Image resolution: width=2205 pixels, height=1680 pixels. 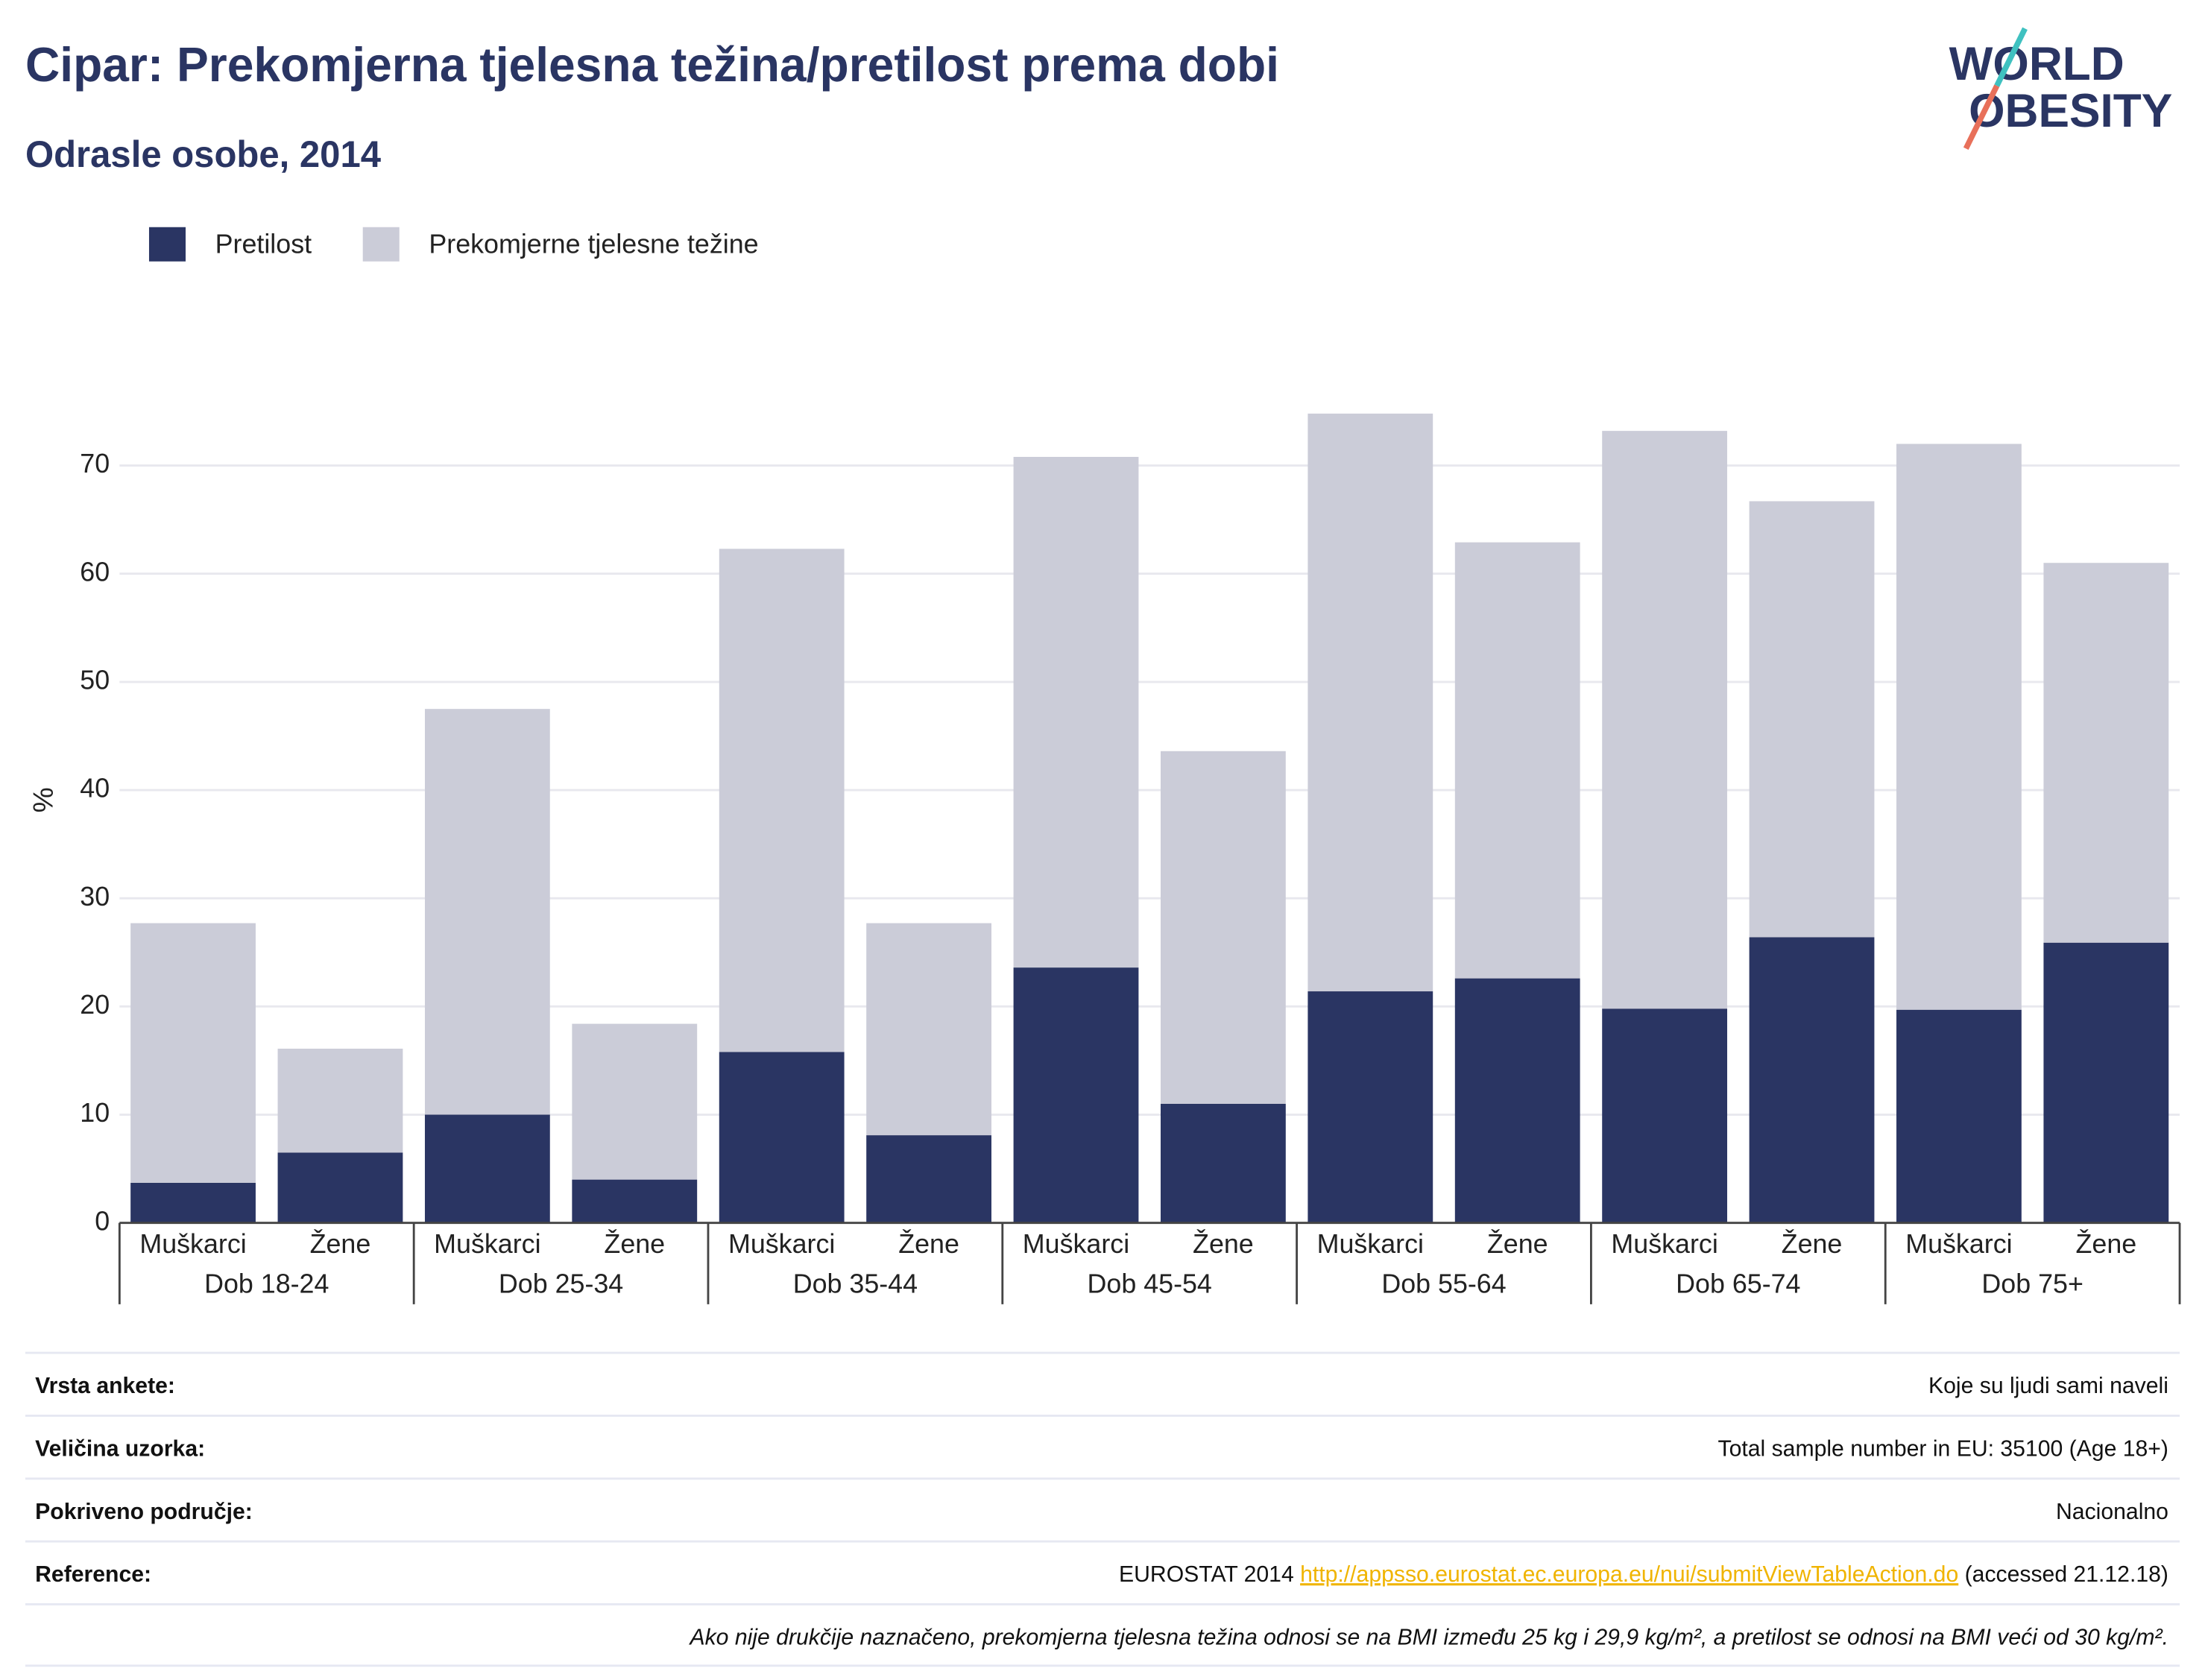 I want to click on y-tick-label: 50, so click(x=95, y=679).